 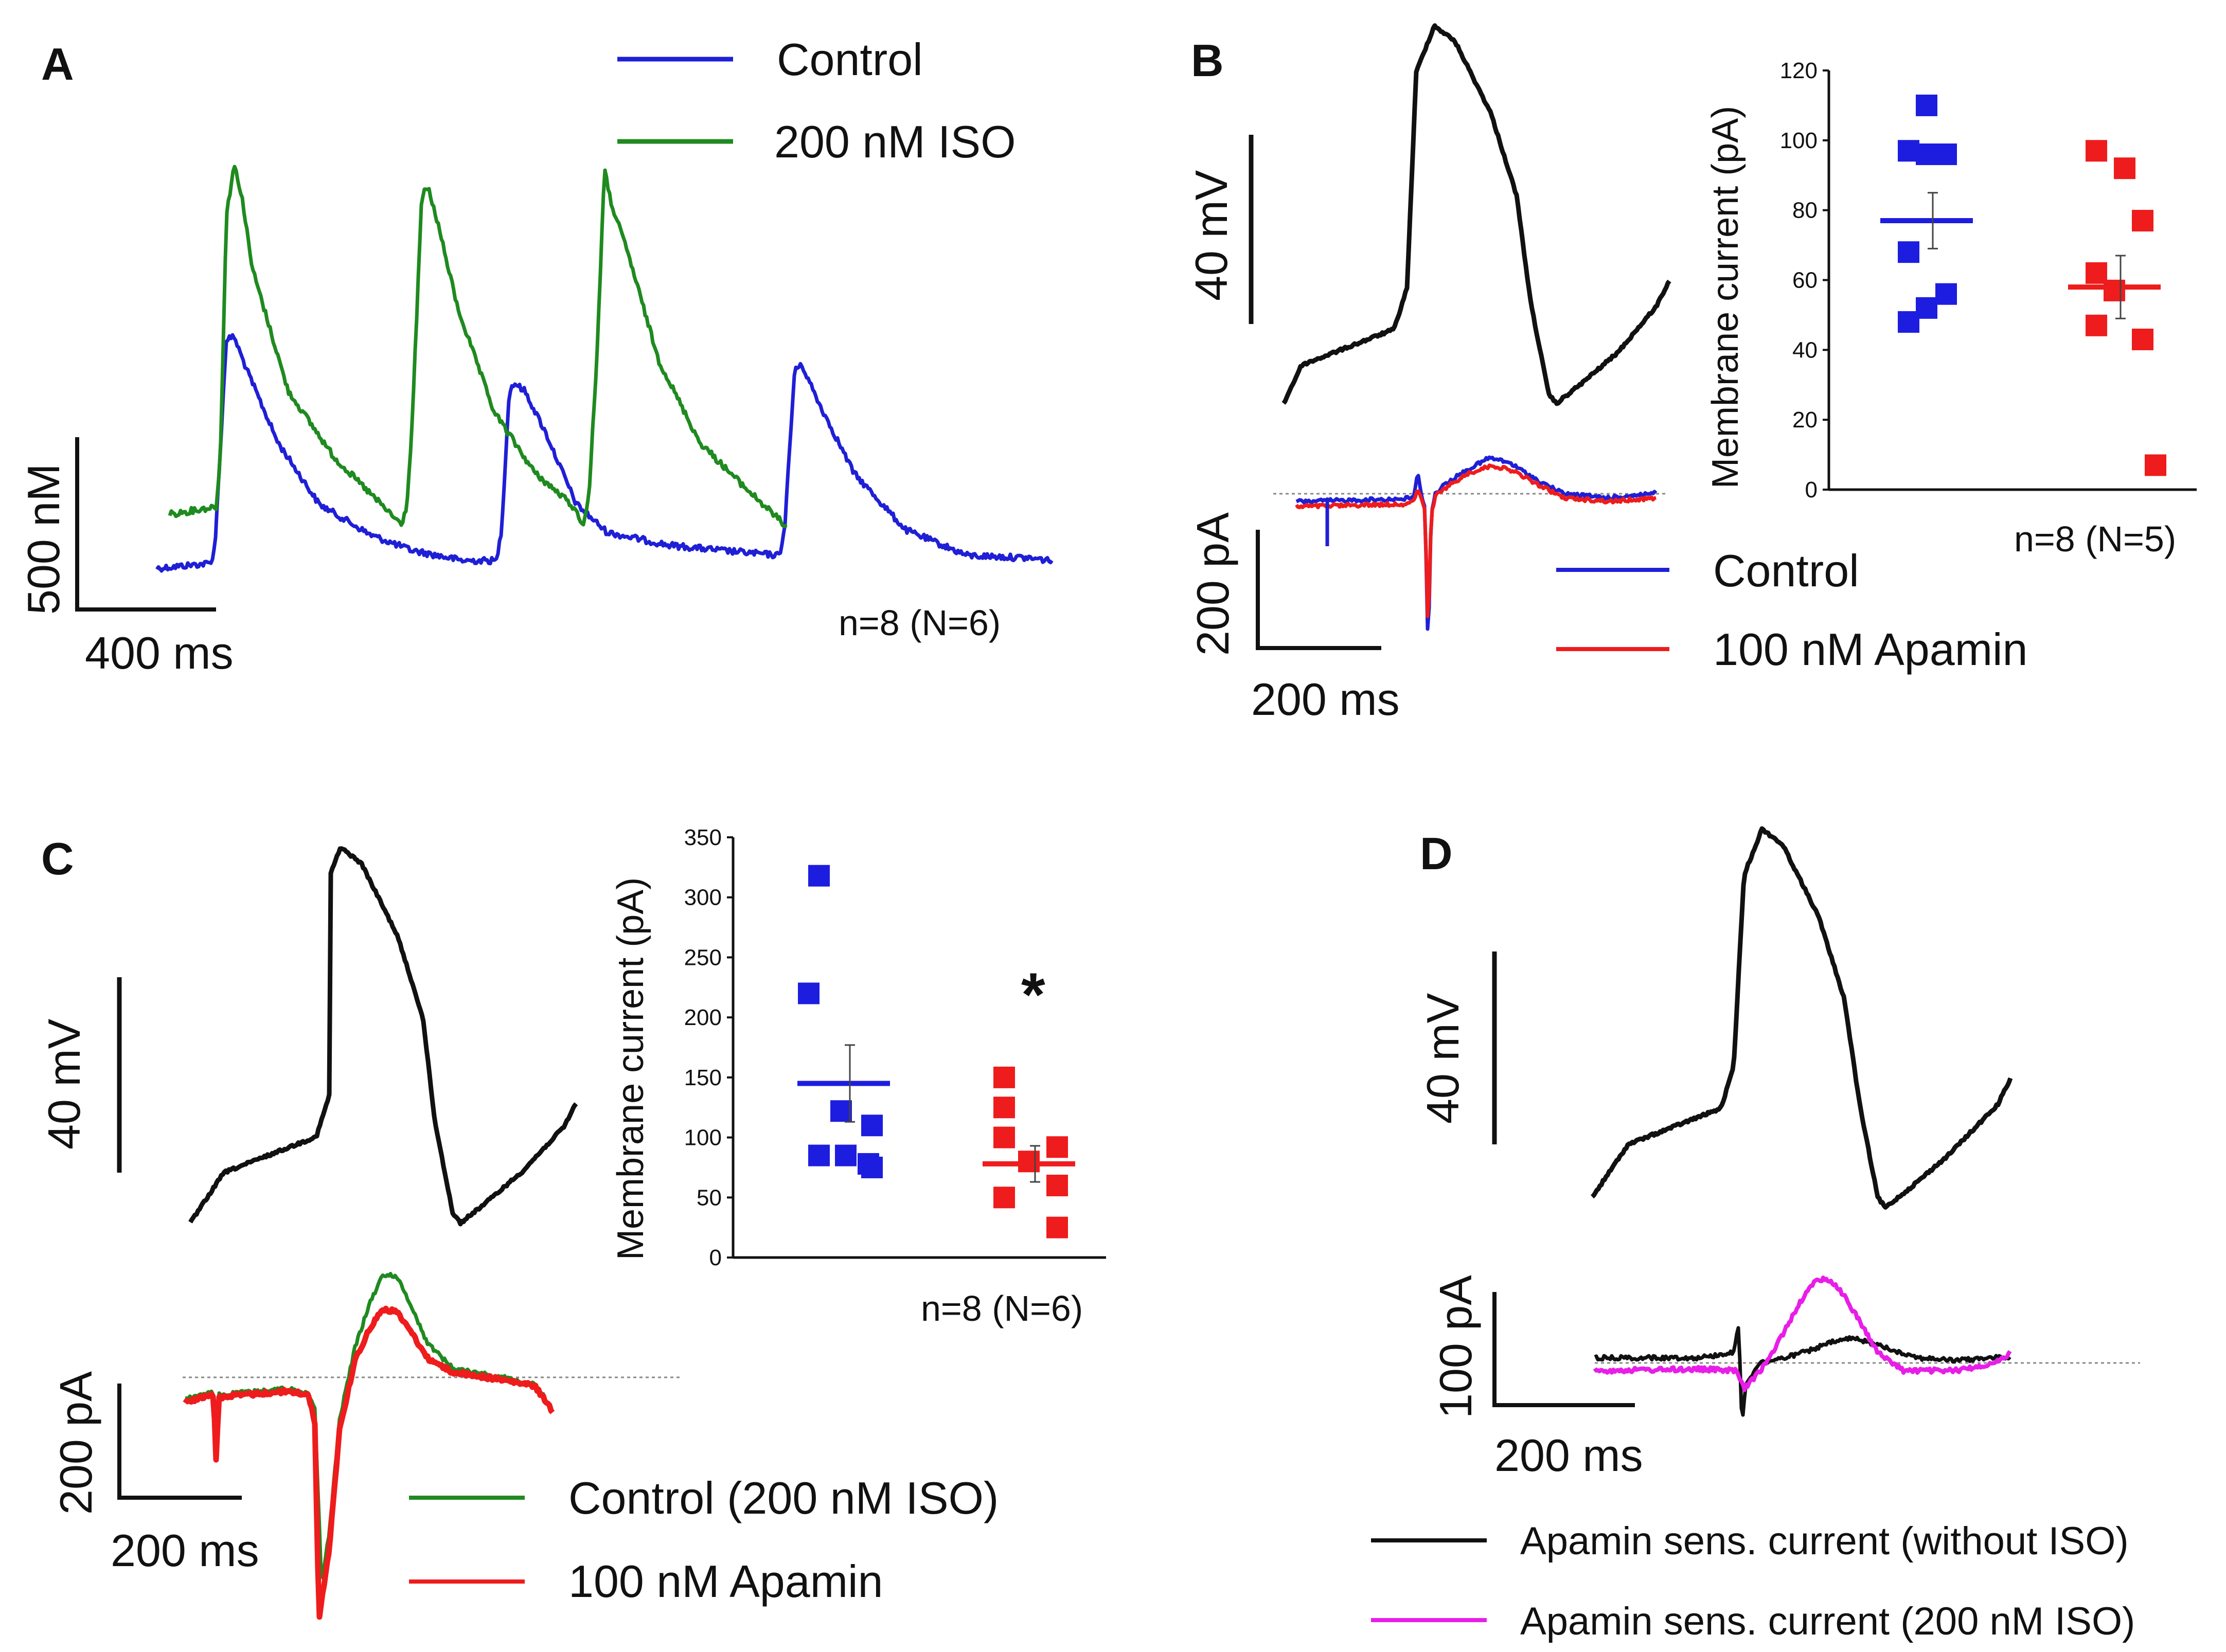 I want to click on panel-c-n-label: n=8 (N=6), so click(x=1002, y=1308).